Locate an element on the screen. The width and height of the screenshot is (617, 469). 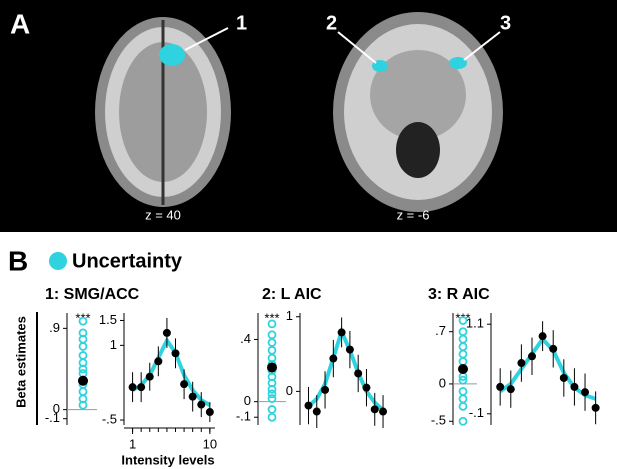
y-tick-label: .4 is located at coordinates (245, 338).